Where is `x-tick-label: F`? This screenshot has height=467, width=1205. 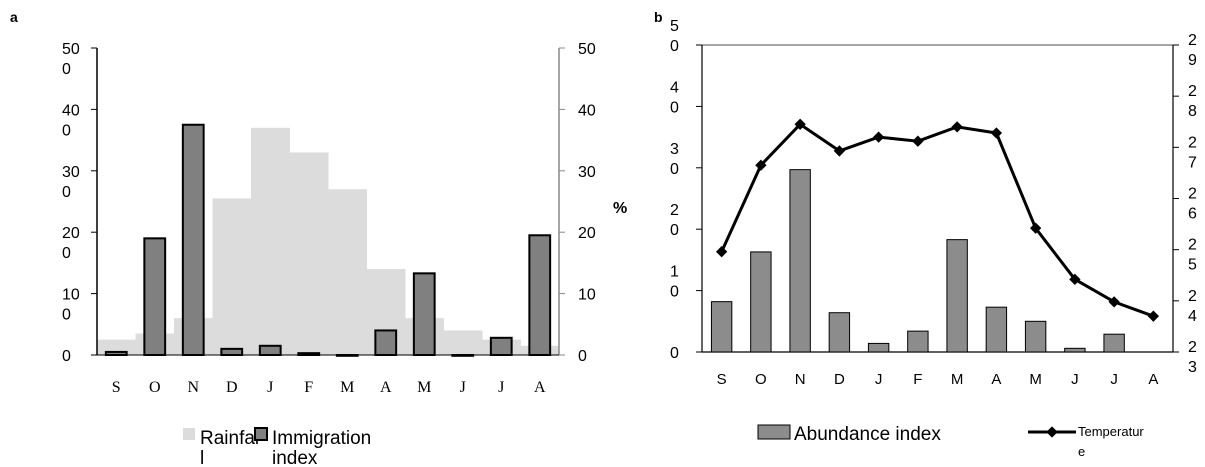 x-tick-label: F is located at coordinates (917, 379).